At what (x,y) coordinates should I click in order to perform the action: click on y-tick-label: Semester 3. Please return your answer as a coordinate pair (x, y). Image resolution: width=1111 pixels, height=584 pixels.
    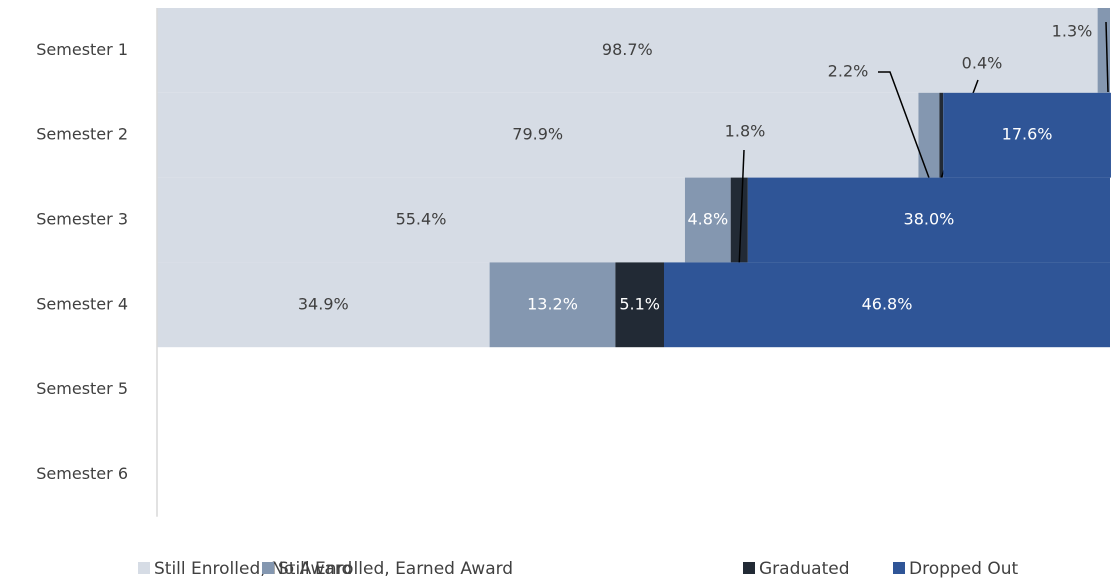
    Looking at the image, I should click on (82, 219).